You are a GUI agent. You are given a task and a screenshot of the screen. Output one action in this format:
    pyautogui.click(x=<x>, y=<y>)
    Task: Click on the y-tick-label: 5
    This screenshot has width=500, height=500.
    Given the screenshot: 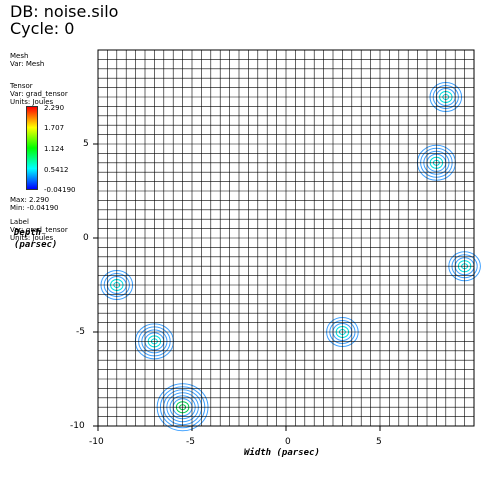 What is the action you would take?
    pyautogui.click(x=86, y=144)
    